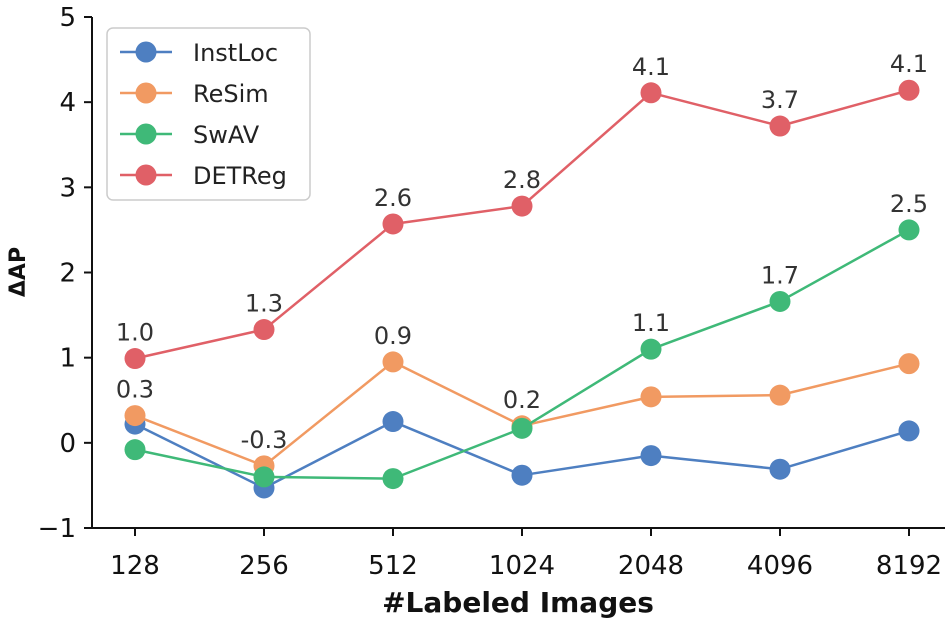 Image resolution: width=952 pixels, height=622 pixels. I want to click on x-tick-label: 4096, so click(780, 566).